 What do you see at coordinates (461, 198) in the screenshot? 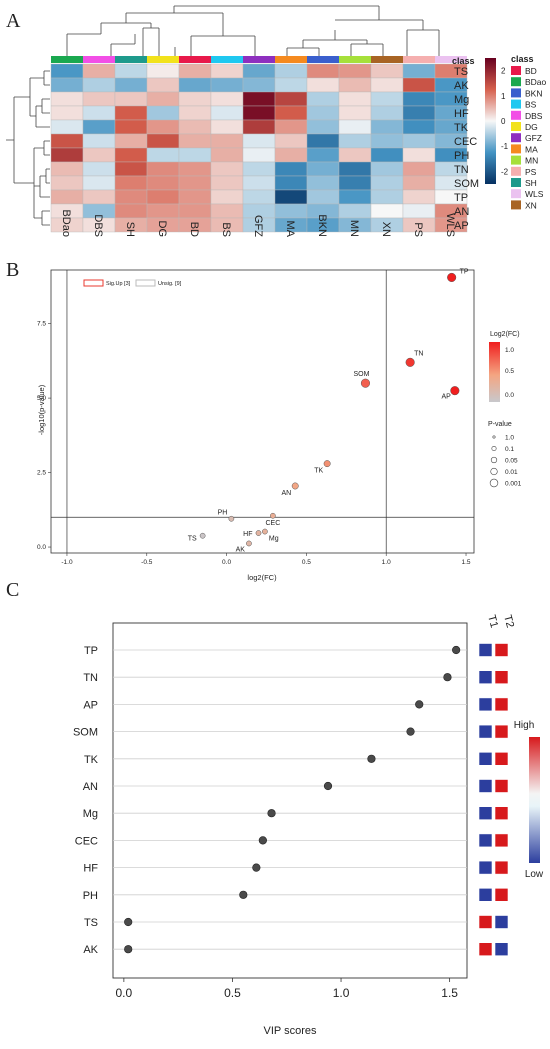
I see `heatmap-row-label: TP` at bounding box center [461, 198].